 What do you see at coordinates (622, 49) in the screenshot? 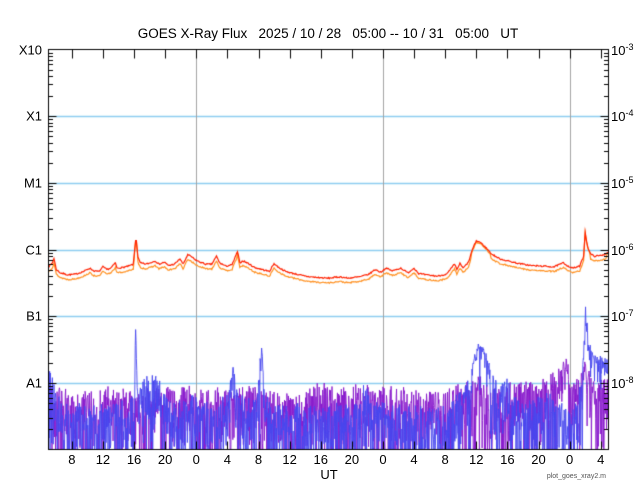
I see `y-right-tick-label: 10⁻³` at bounding box center [622, 49].